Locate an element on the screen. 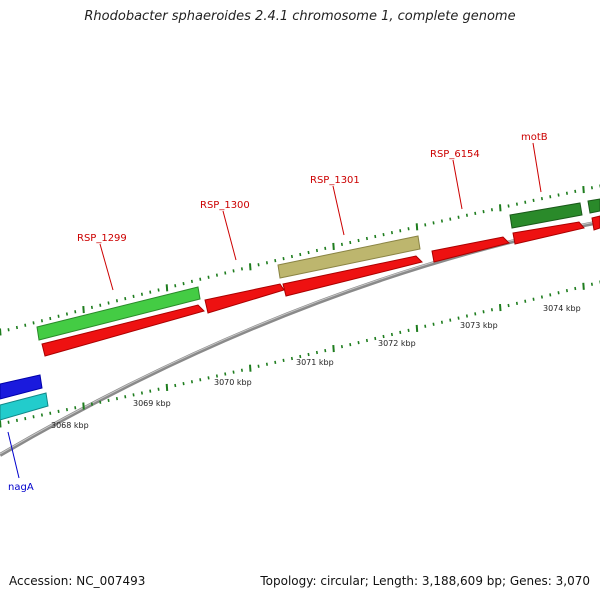 The image size is (600, 600). gene-label: RSP_1300 is located at coordinates (225, 205).